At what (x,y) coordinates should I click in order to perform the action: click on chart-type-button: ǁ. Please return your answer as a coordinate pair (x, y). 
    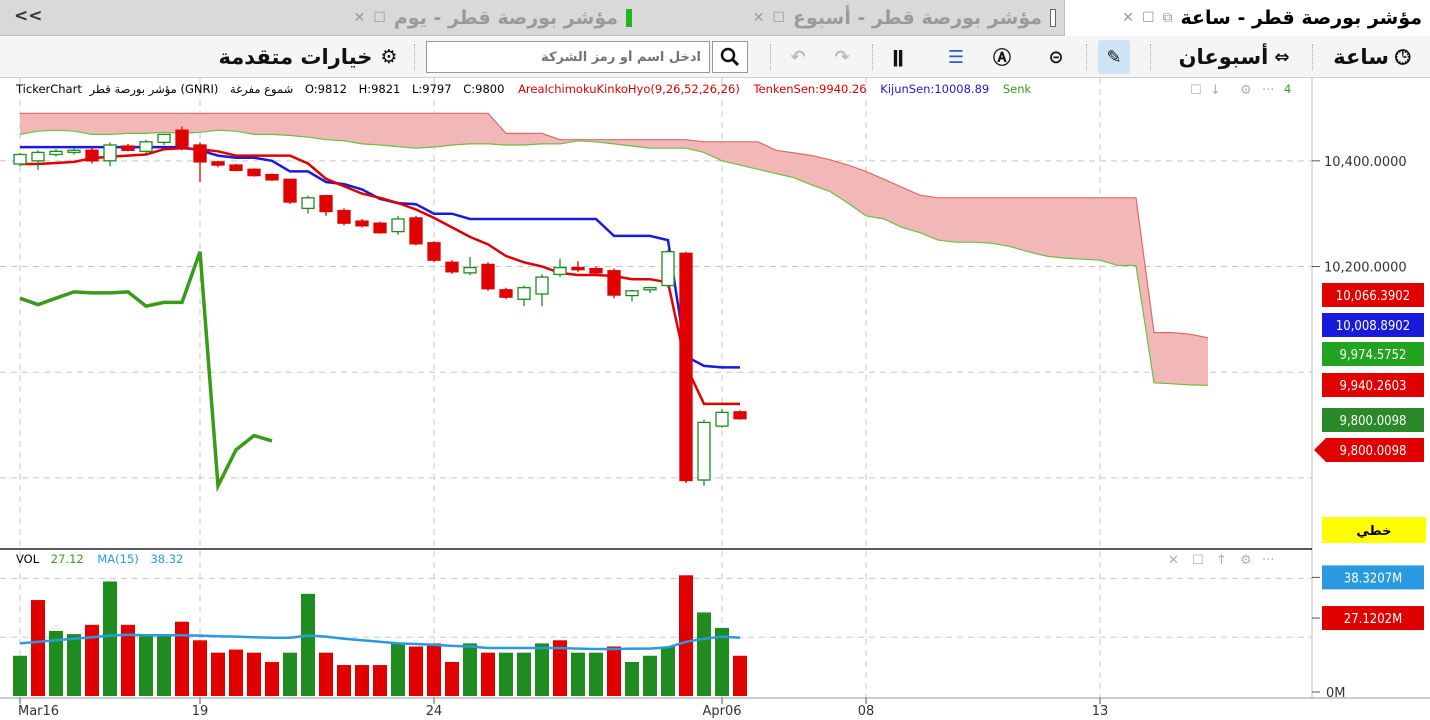
    Looking at the image, I should click on (898, 57).